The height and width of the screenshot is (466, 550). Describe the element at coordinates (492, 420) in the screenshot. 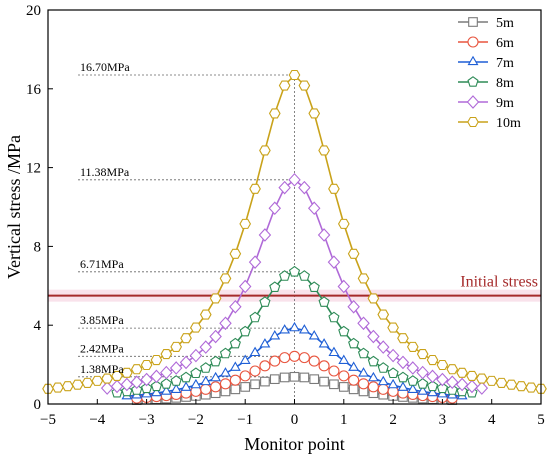

I see `x-tick-label: 4` at that location.